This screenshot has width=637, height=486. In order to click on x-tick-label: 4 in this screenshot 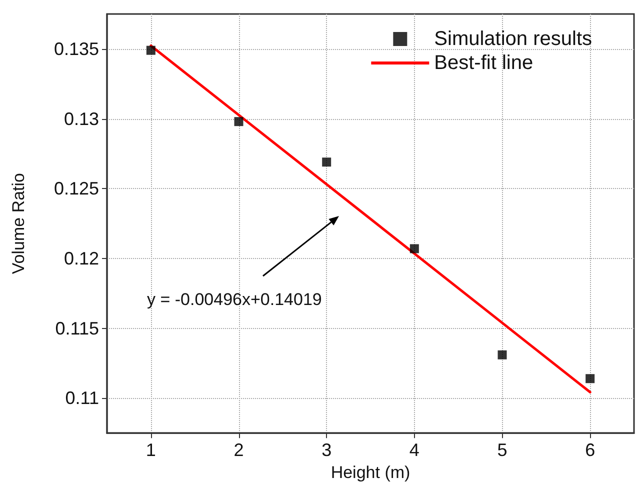, I will do `click(414, 450)`.